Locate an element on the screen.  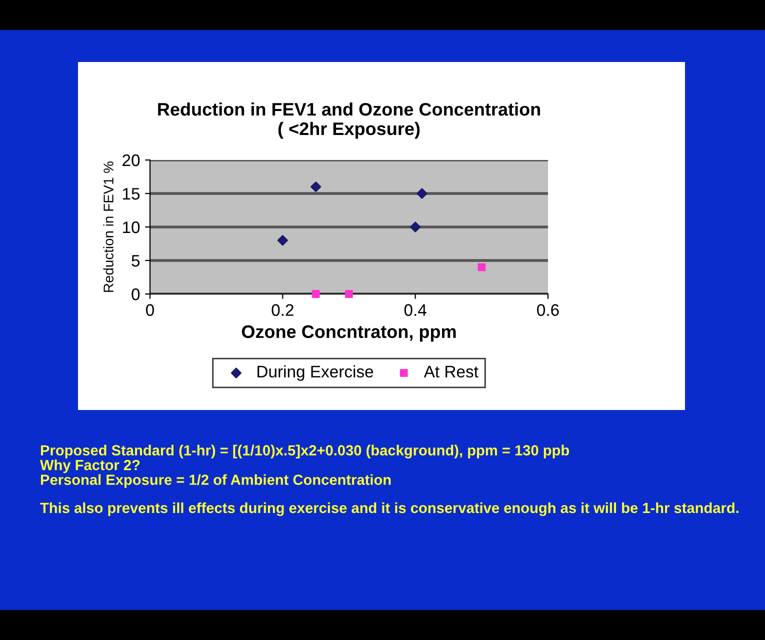
x-tick-label: 0.2 is located at coordinates (283, 310).